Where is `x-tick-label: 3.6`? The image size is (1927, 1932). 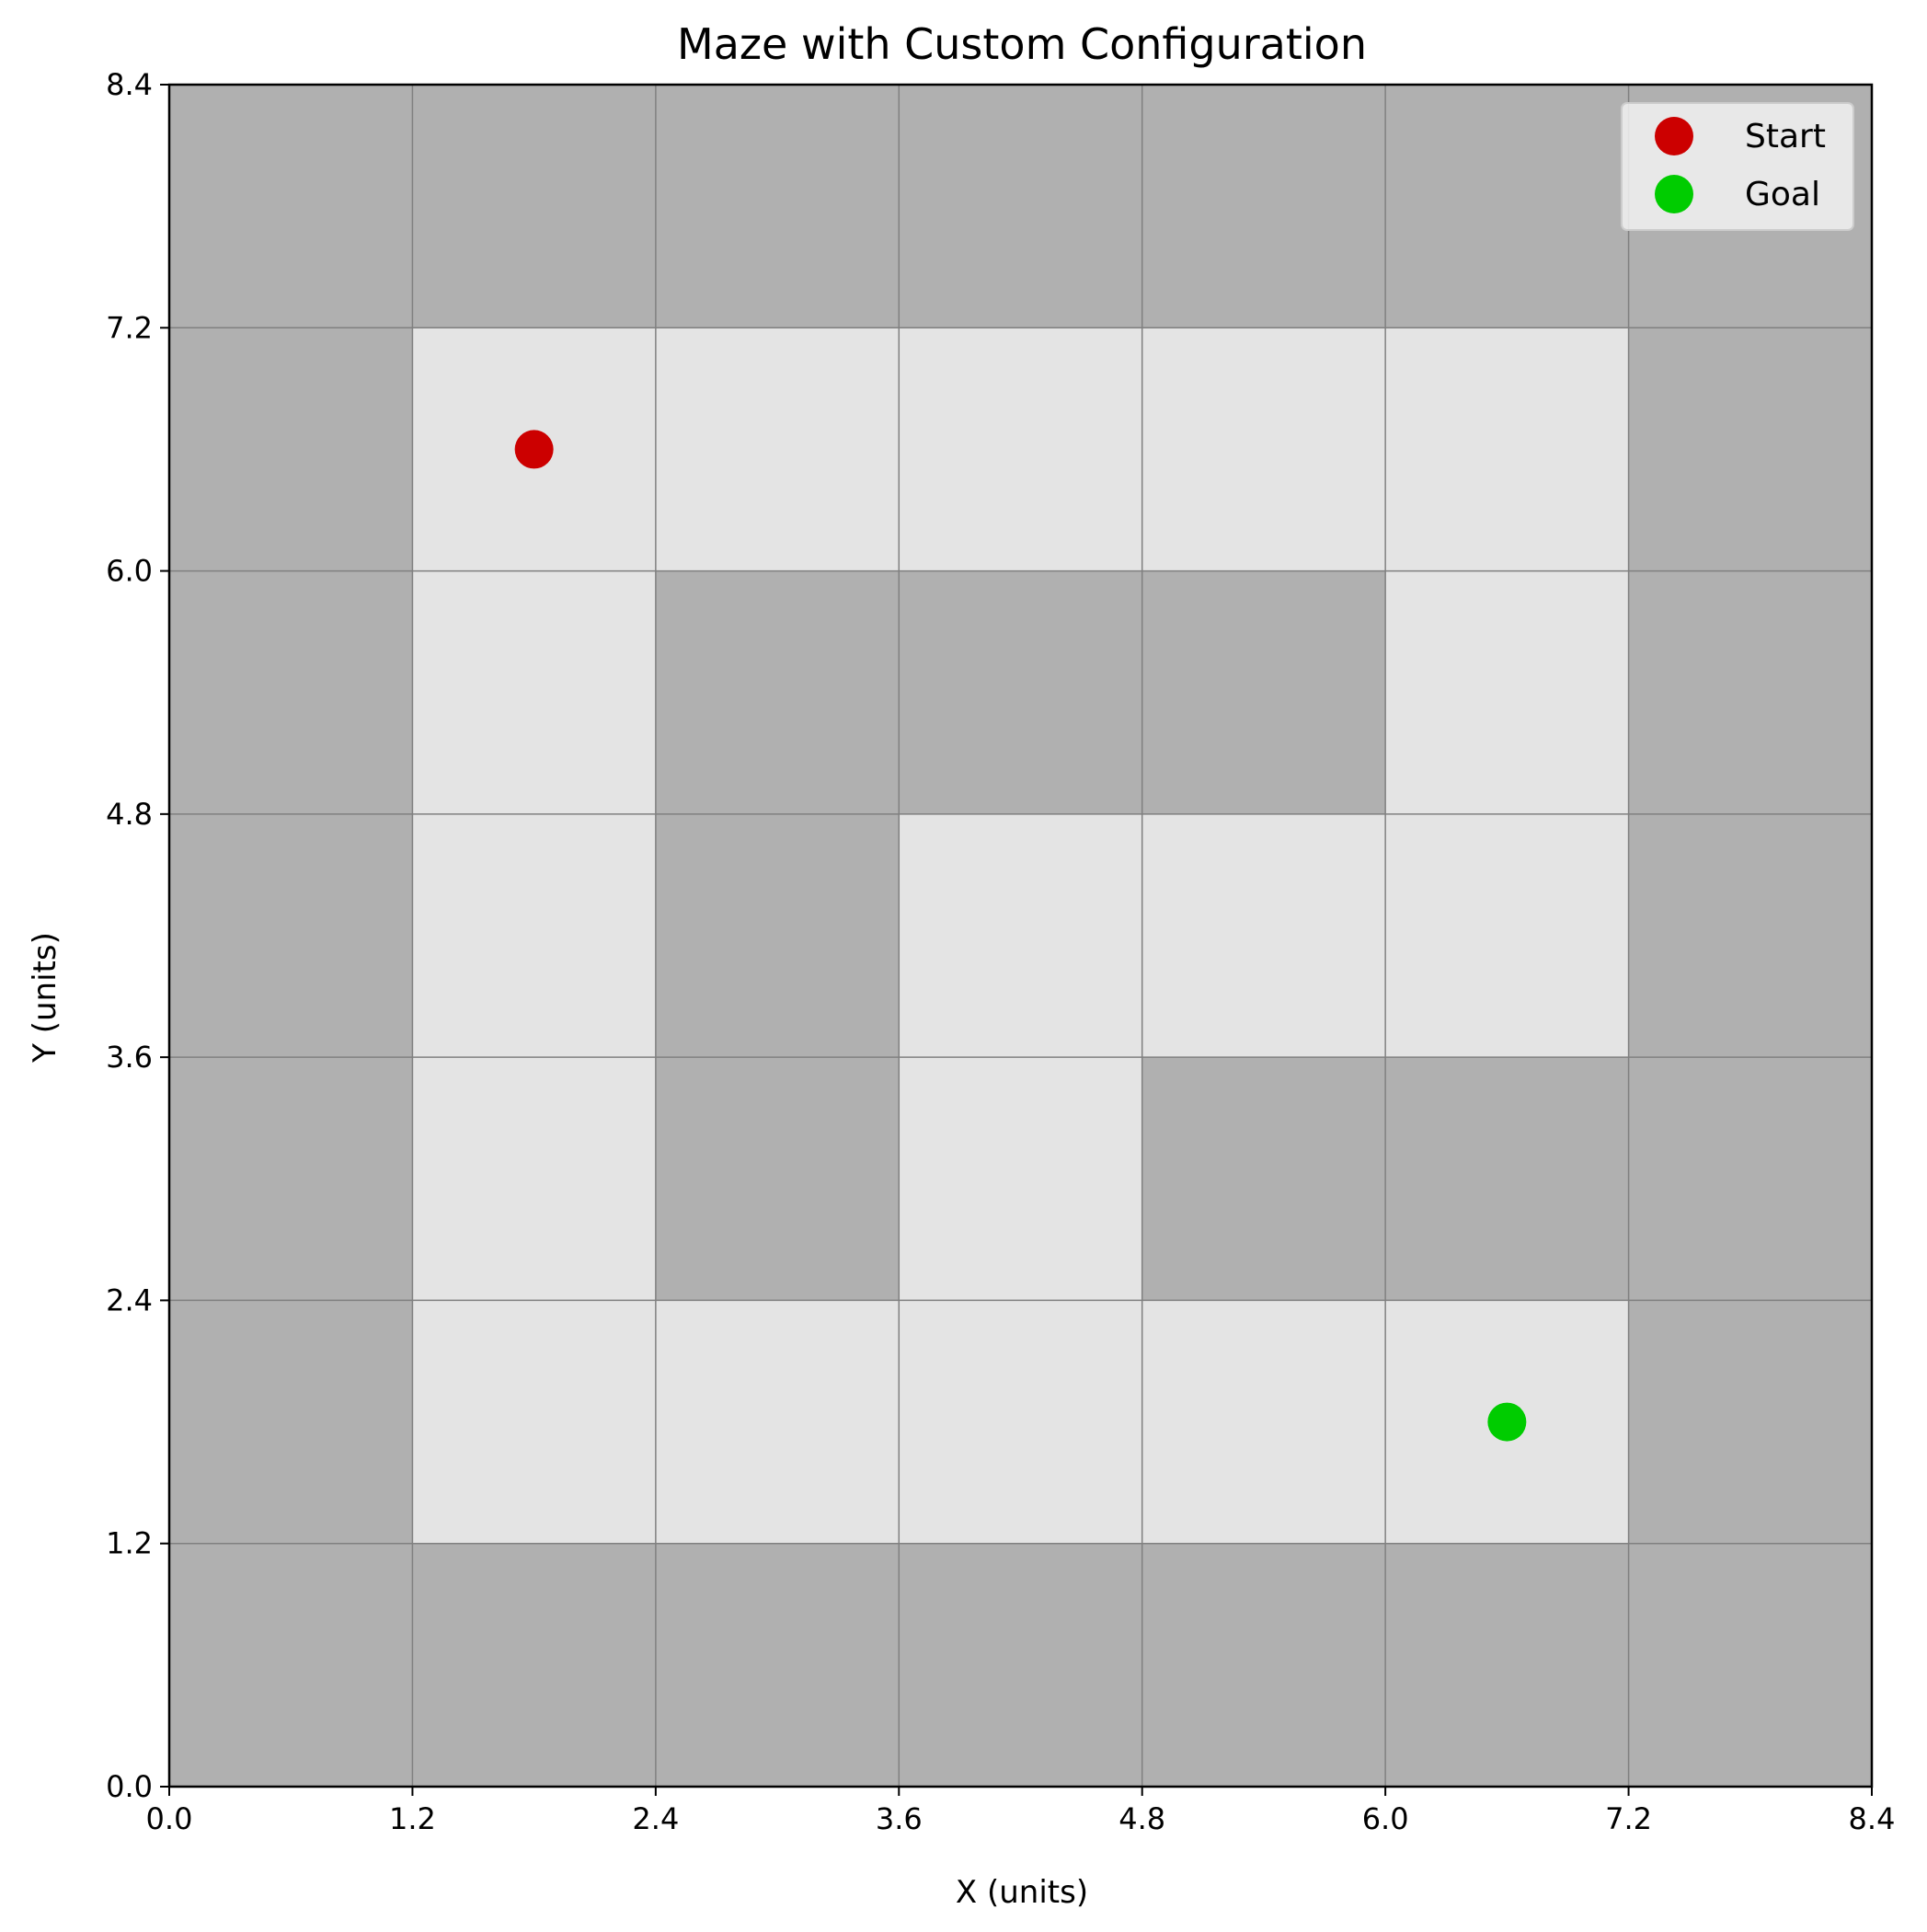
x-tick-label: 3.6 is located at coordinates (899, 1818).